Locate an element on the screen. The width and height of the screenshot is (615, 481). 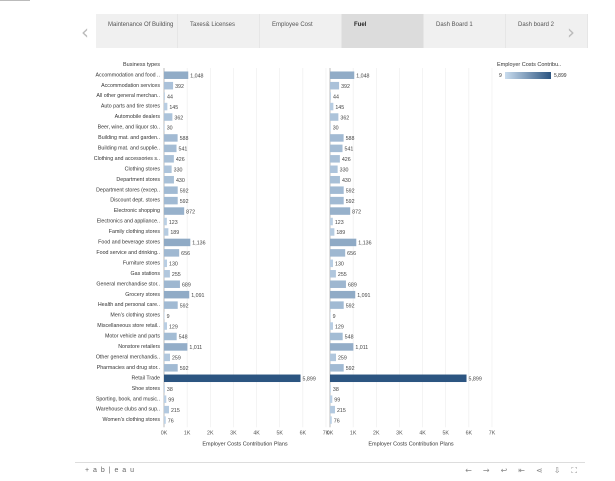
value-label: 44 is located at coordinates (336, 97).